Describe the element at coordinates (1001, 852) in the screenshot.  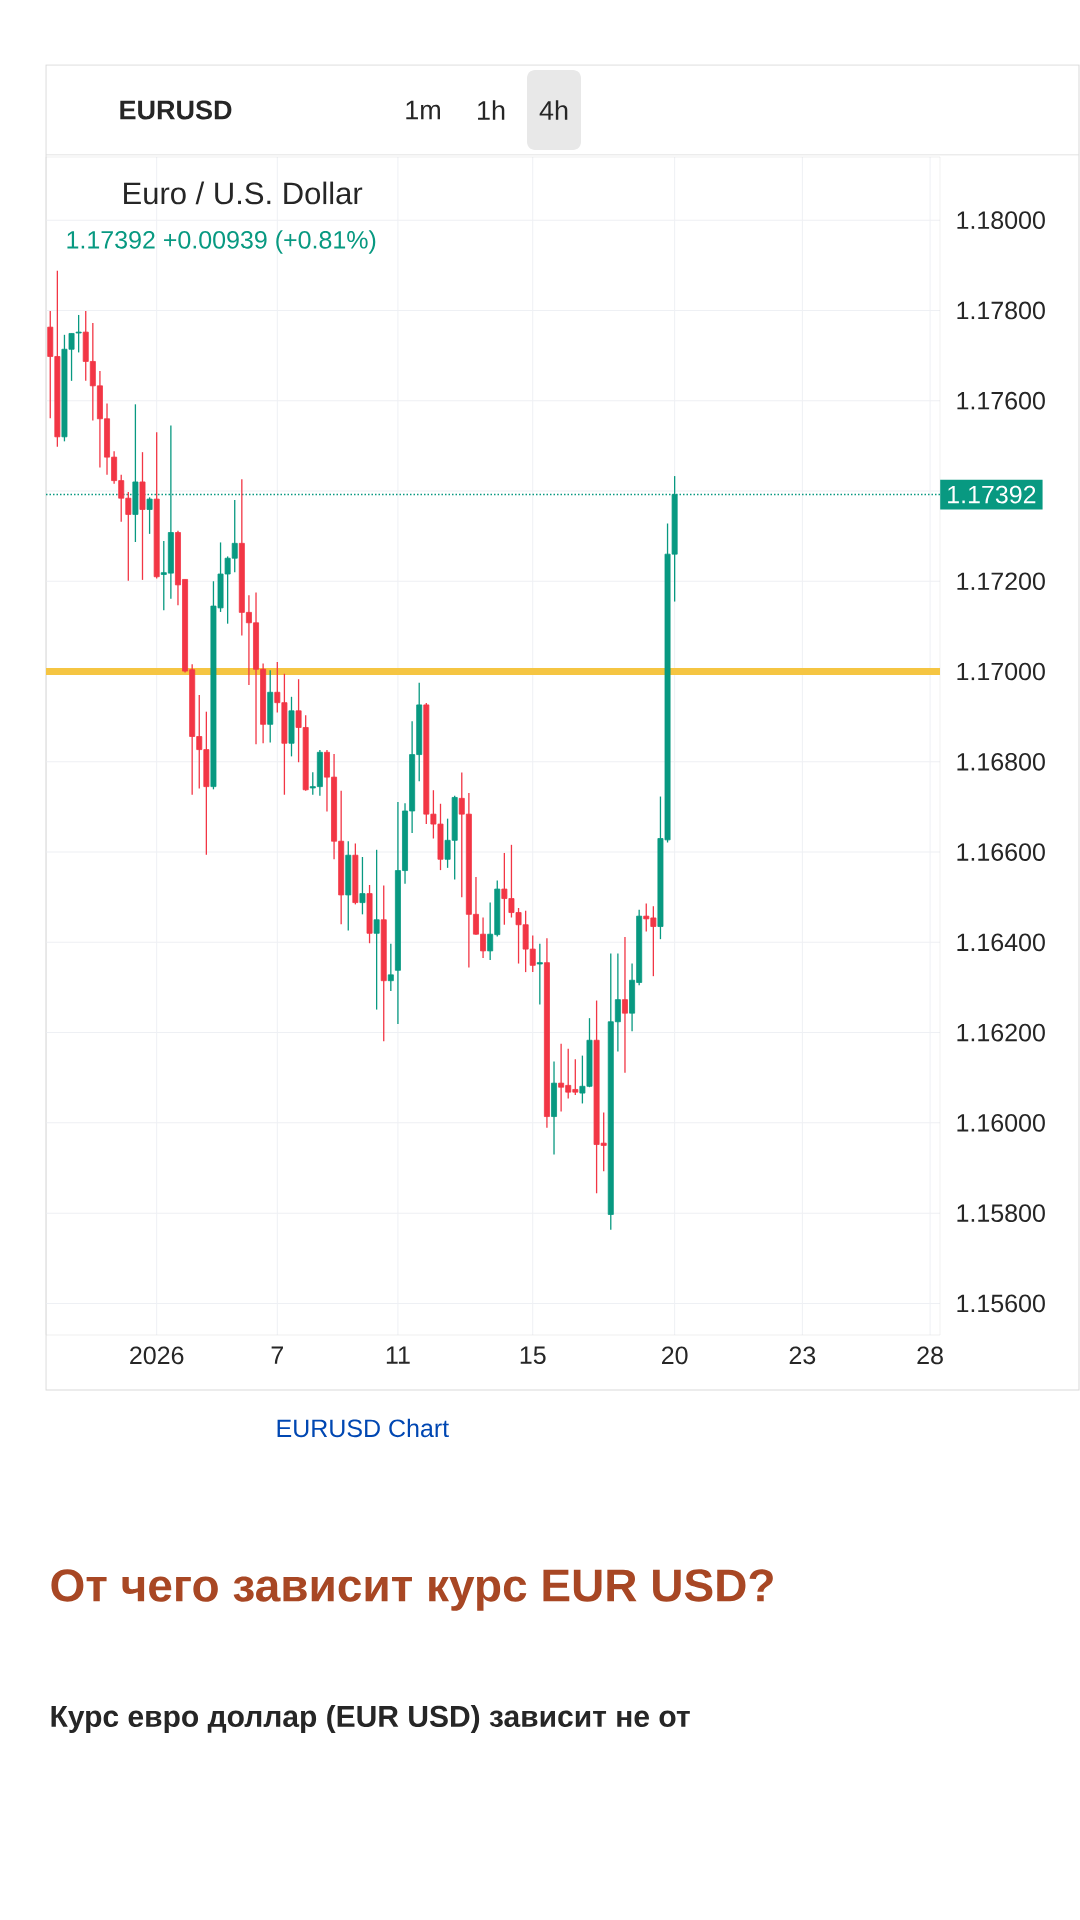
I see `y-tick-label: 1.16600` at that location.